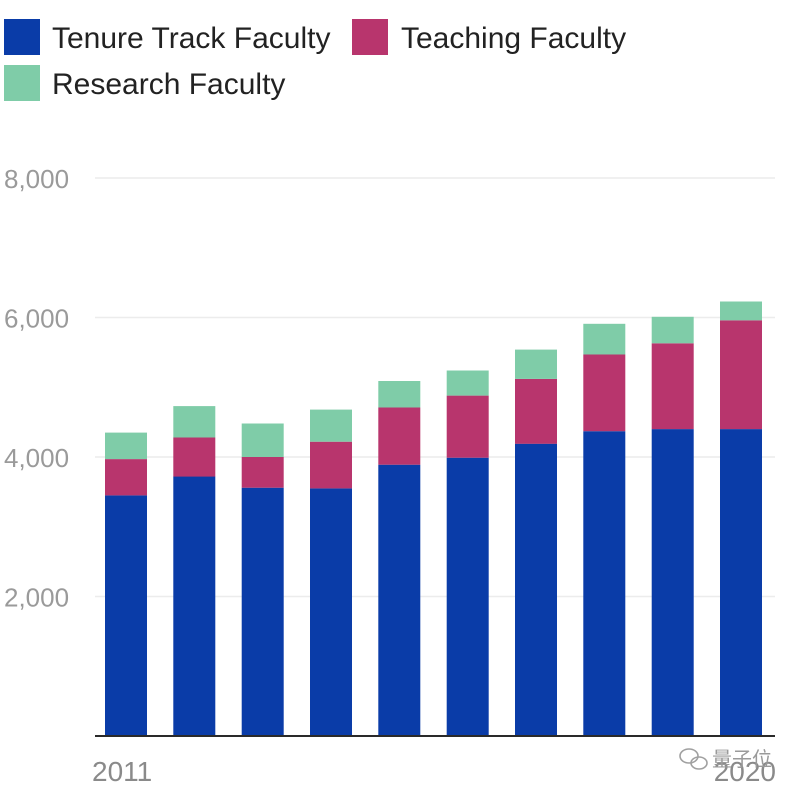 The height and width of the screenshot is (796, 806). Describe the element at coordinates (399, 436) in the screenshot. I see `bar-teaching-faculty-2015` at that location.